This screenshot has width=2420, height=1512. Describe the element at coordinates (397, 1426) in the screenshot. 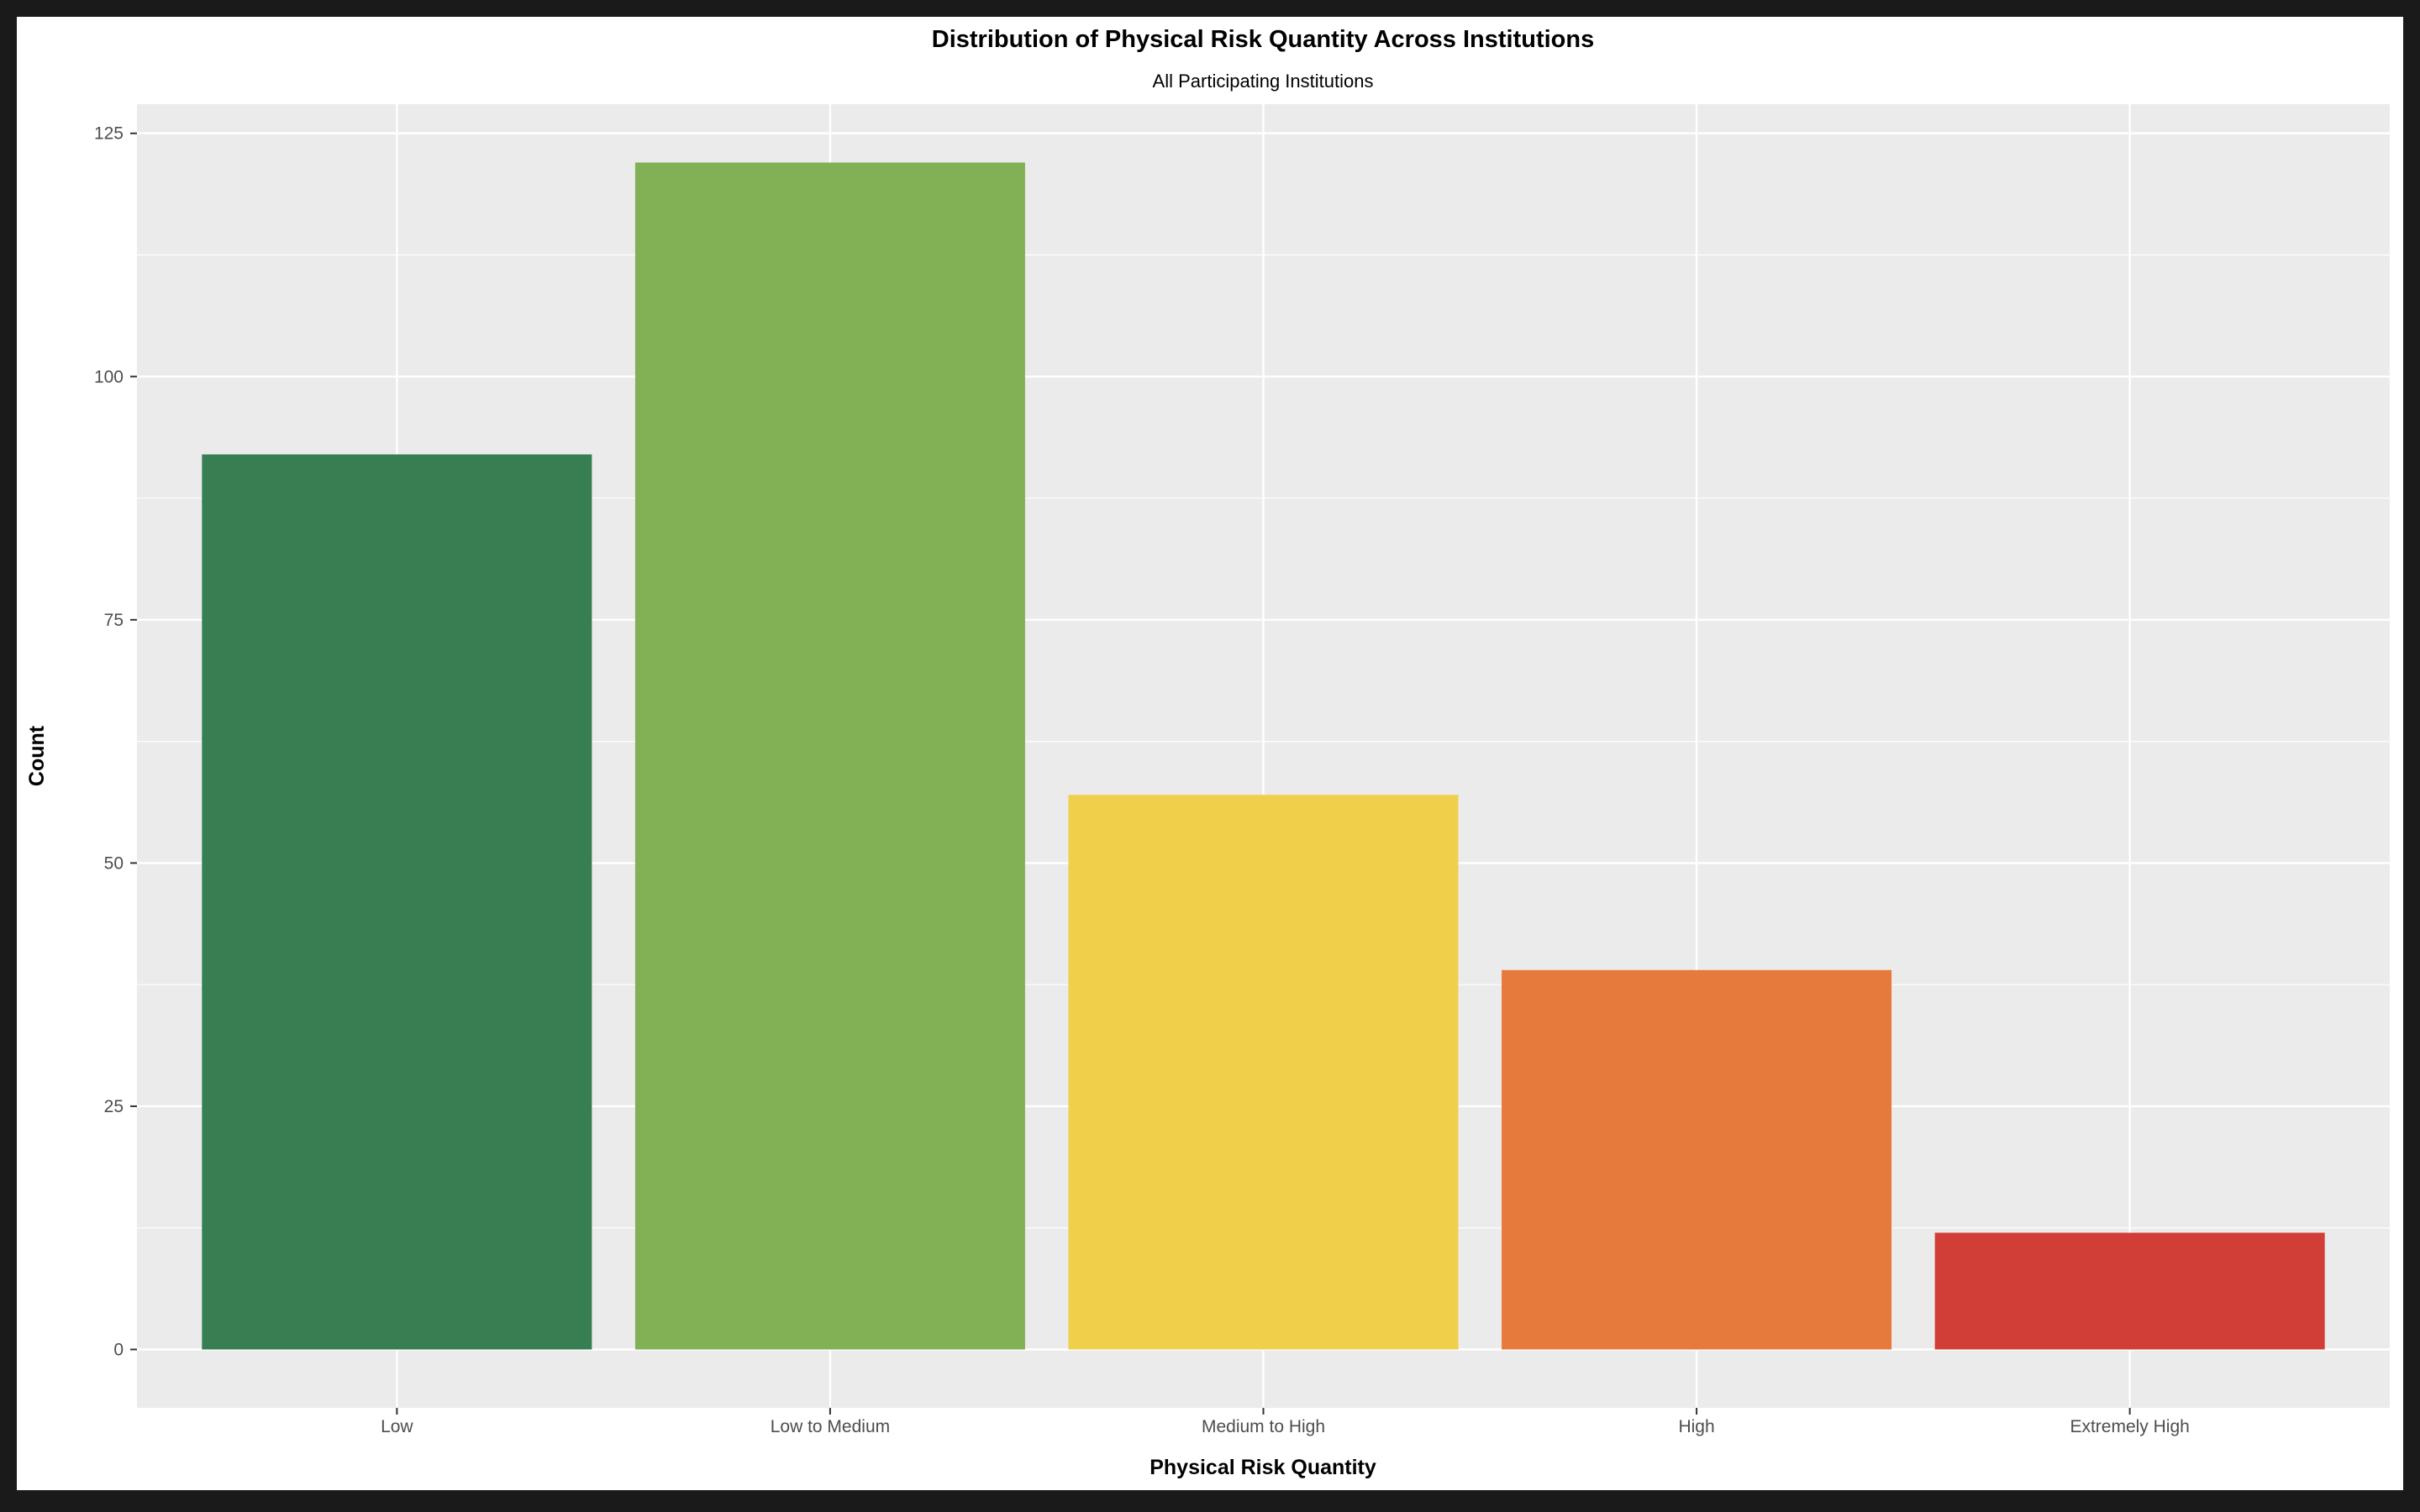

I see `x-tick-label: Low` at that location.